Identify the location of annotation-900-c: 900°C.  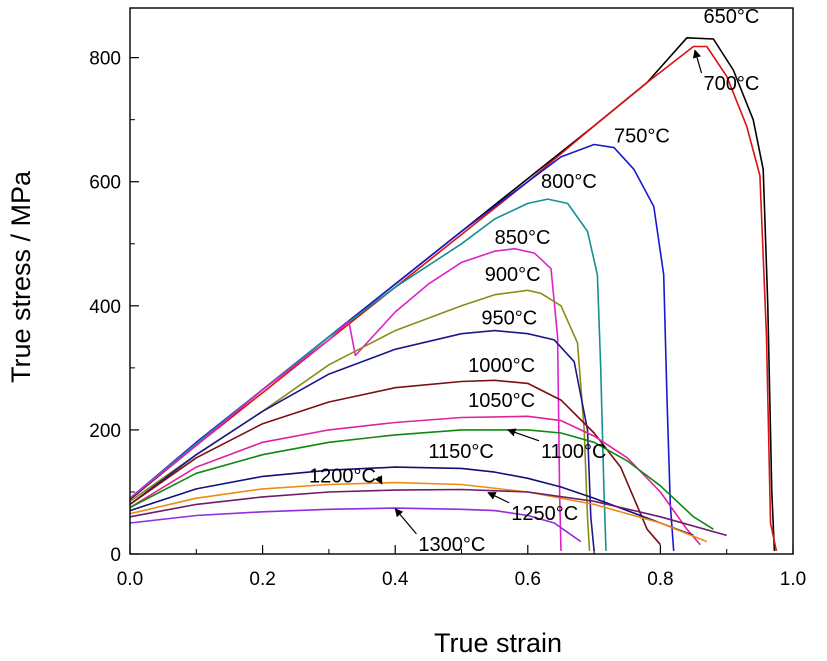
(513, 275).